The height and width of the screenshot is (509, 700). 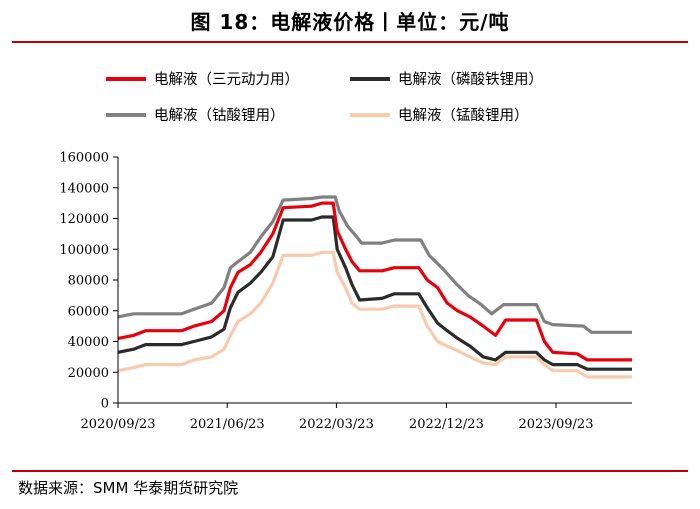 What do you see at coordinates (446, 424) in the screenshot?
I see `x-tick-label: 2022/12/23` at bounding box center [446, 424].